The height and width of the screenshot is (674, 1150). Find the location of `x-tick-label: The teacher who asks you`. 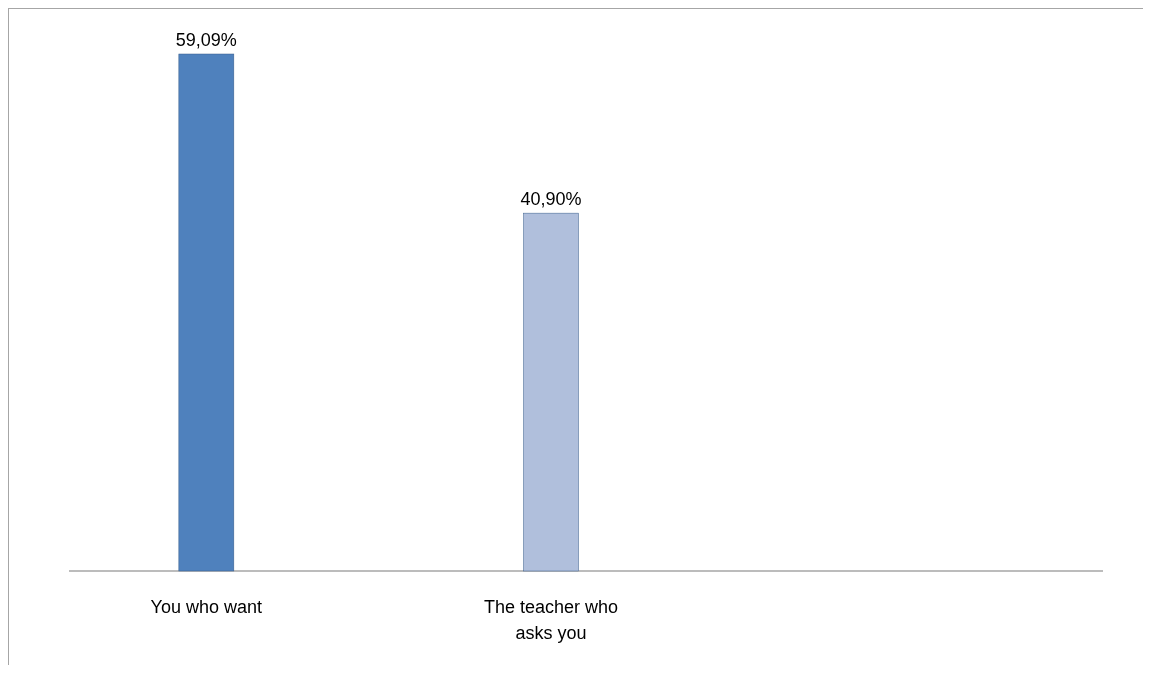

x-tick-label: The teacher who asks you is located at coordinates (551, 620).